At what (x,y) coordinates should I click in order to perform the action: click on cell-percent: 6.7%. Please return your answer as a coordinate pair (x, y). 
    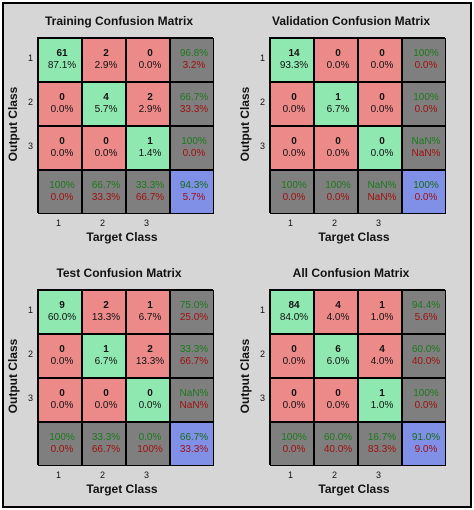
    Looking at the image, I should click on (150, 317).